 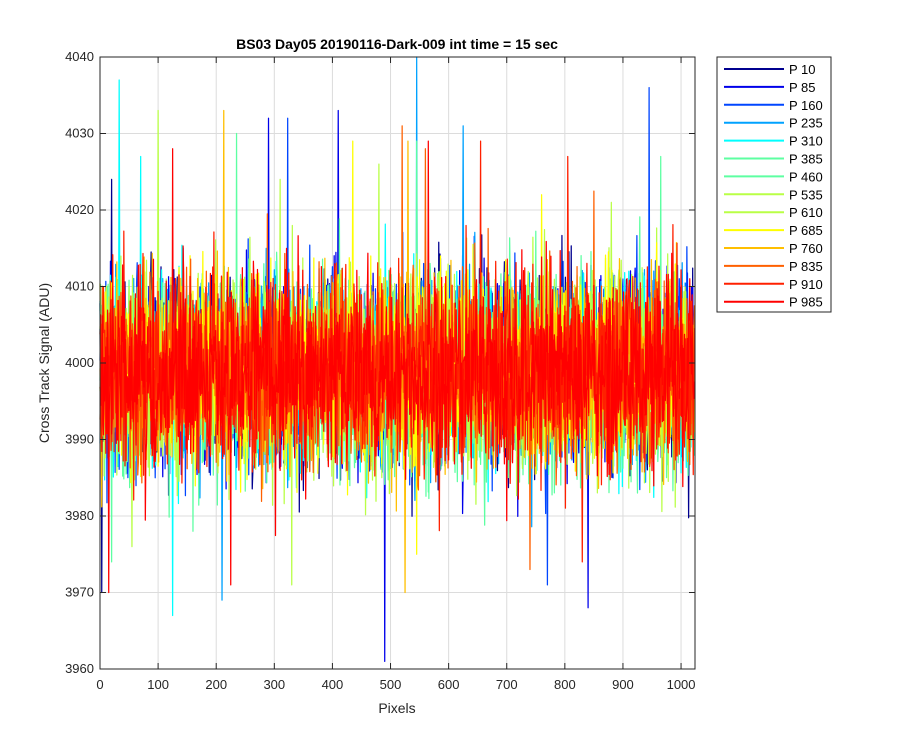 I want to click on y-axis-label: Cross Track Signal (ADU), so click(x=44, y=363).